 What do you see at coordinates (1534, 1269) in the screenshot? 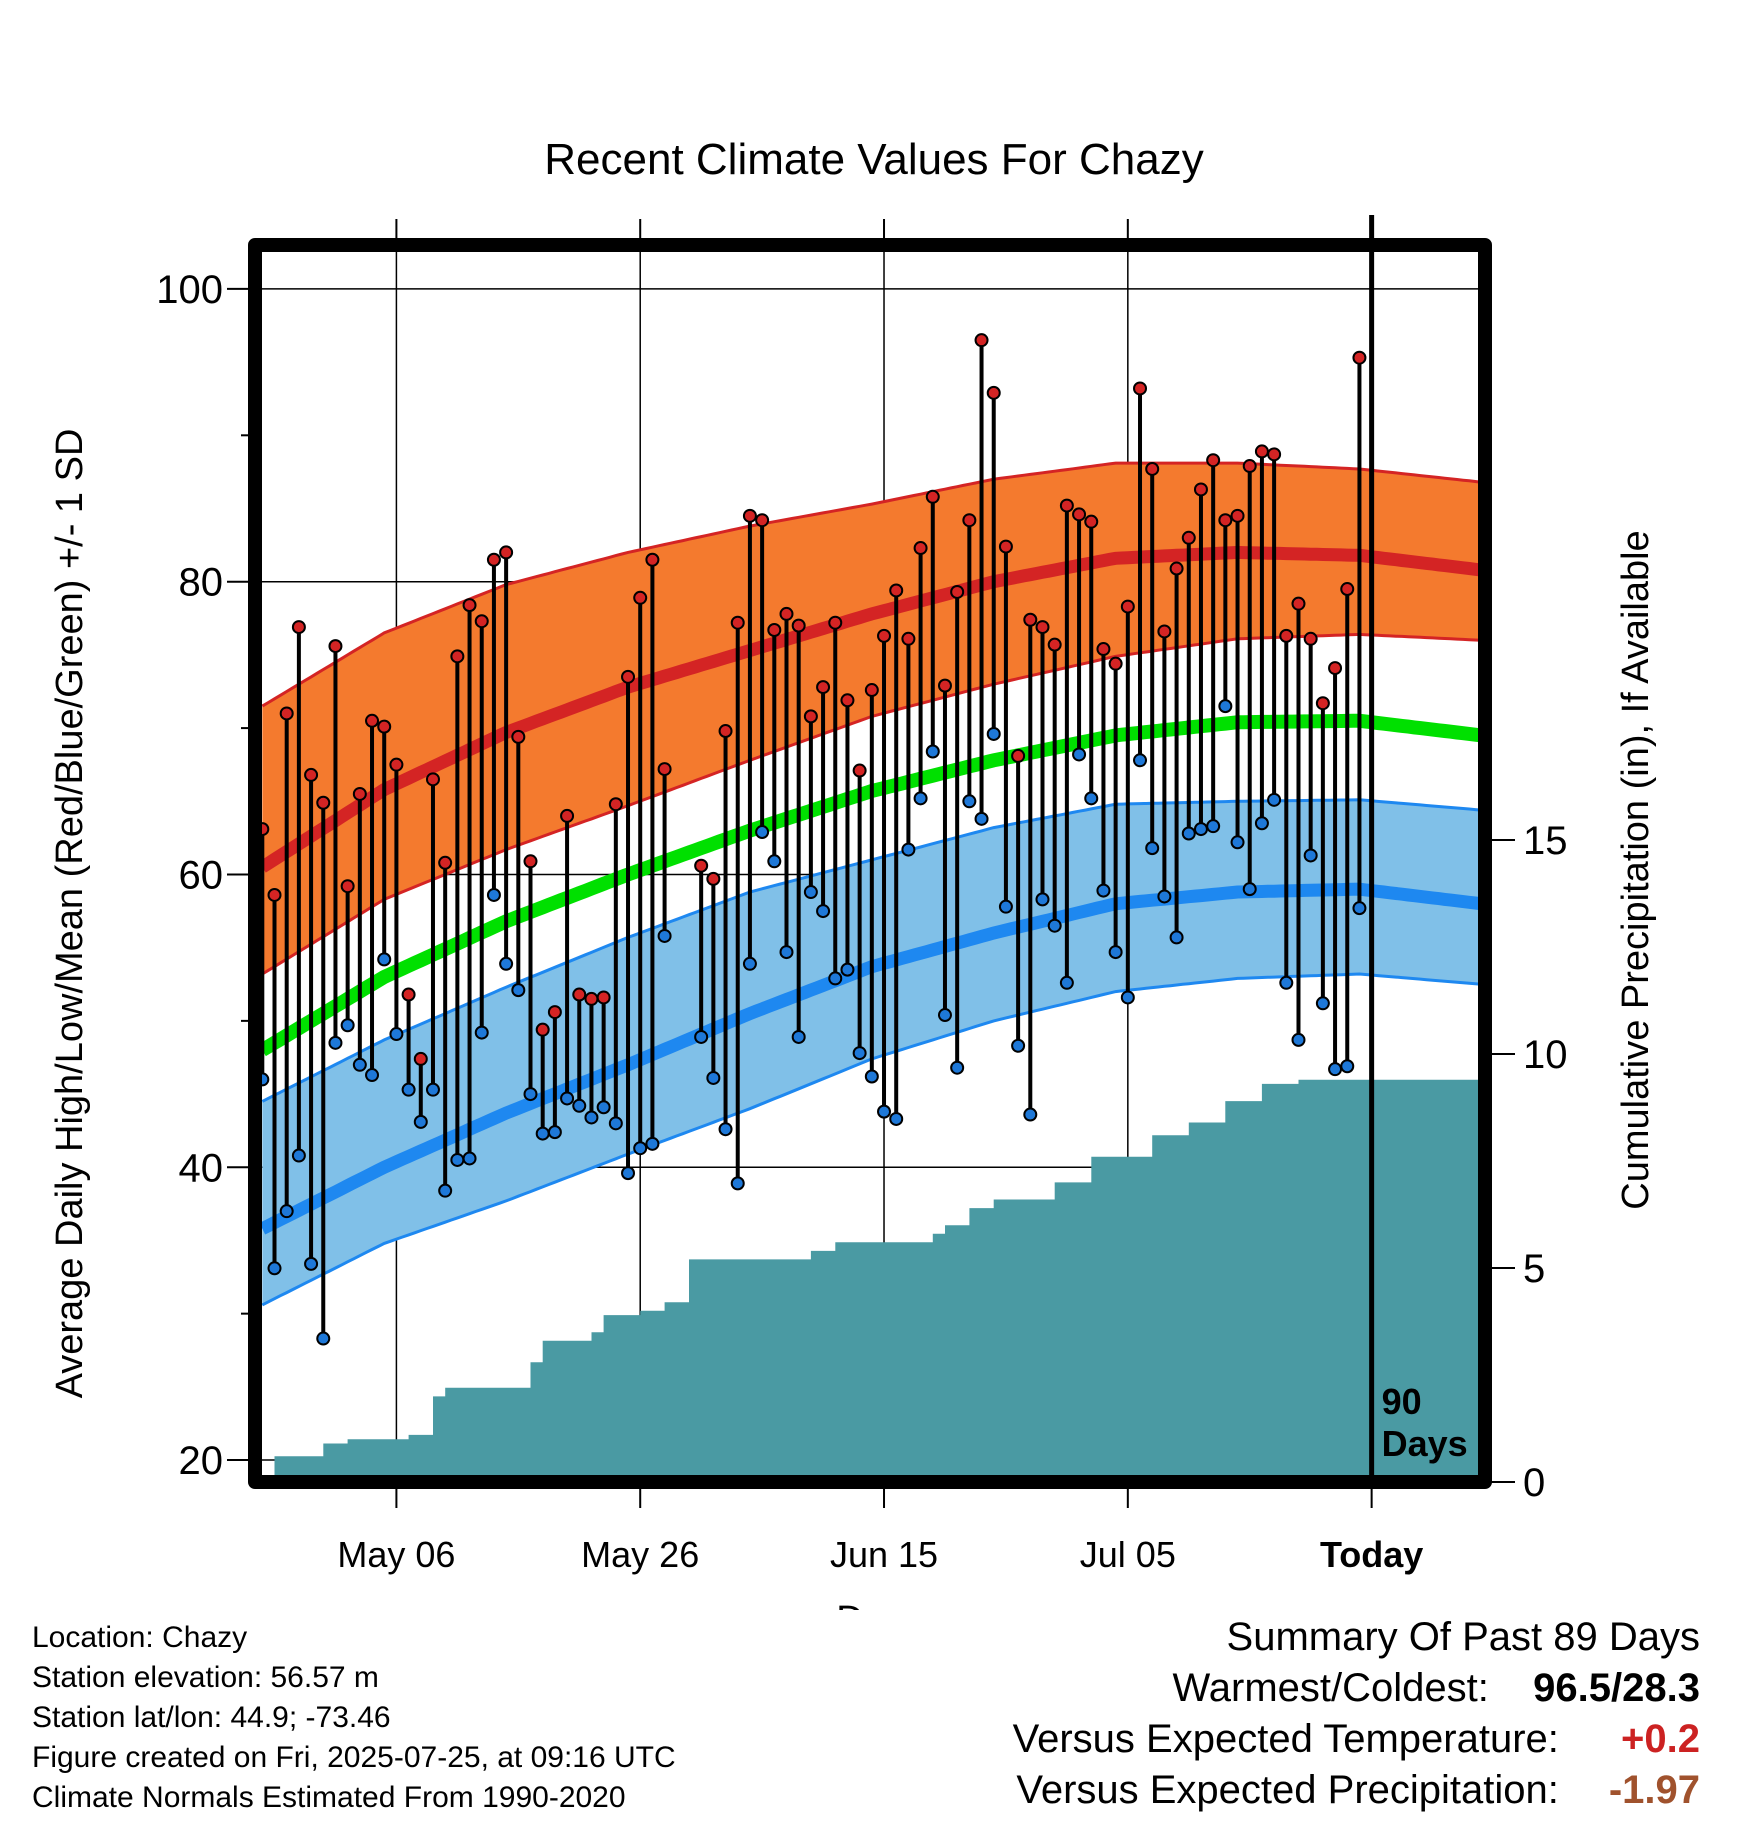
I see `y2-tick-label: 5` at bounding box center [1534, 1269].